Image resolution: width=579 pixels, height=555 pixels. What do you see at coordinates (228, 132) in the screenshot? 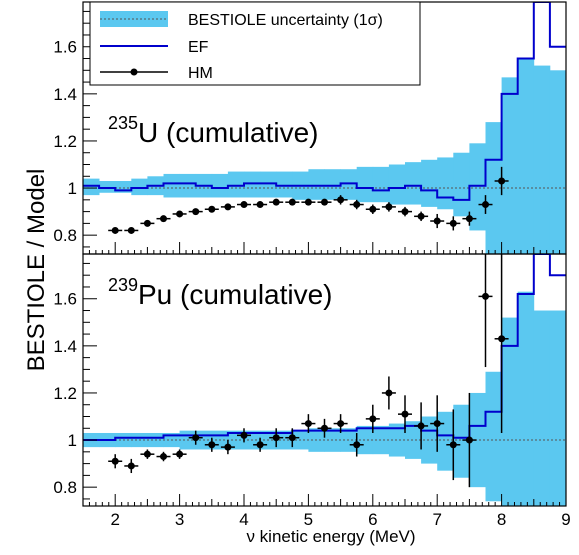
I see `isotope-label: U (cumulative)` at bounding box center [228, 132].